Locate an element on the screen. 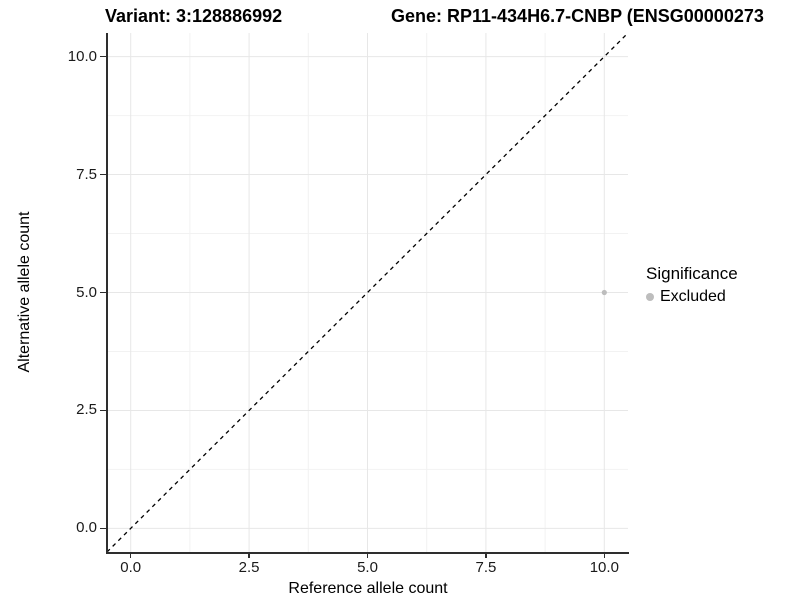  legend-dot-icon is located at coordinates (650, 297).